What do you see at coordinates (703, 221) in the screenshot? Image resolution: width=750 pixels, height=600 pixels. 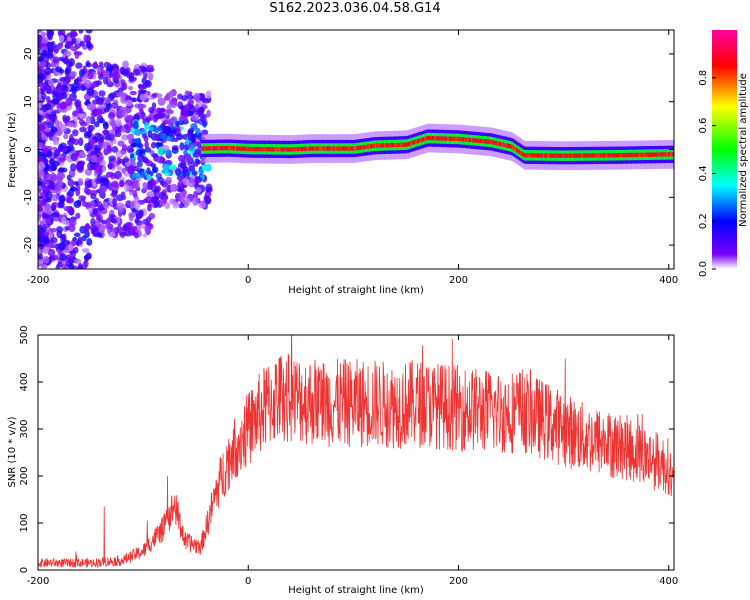 I see `colorbar-tick-label: 0.2` at bounding box center [703, 221].